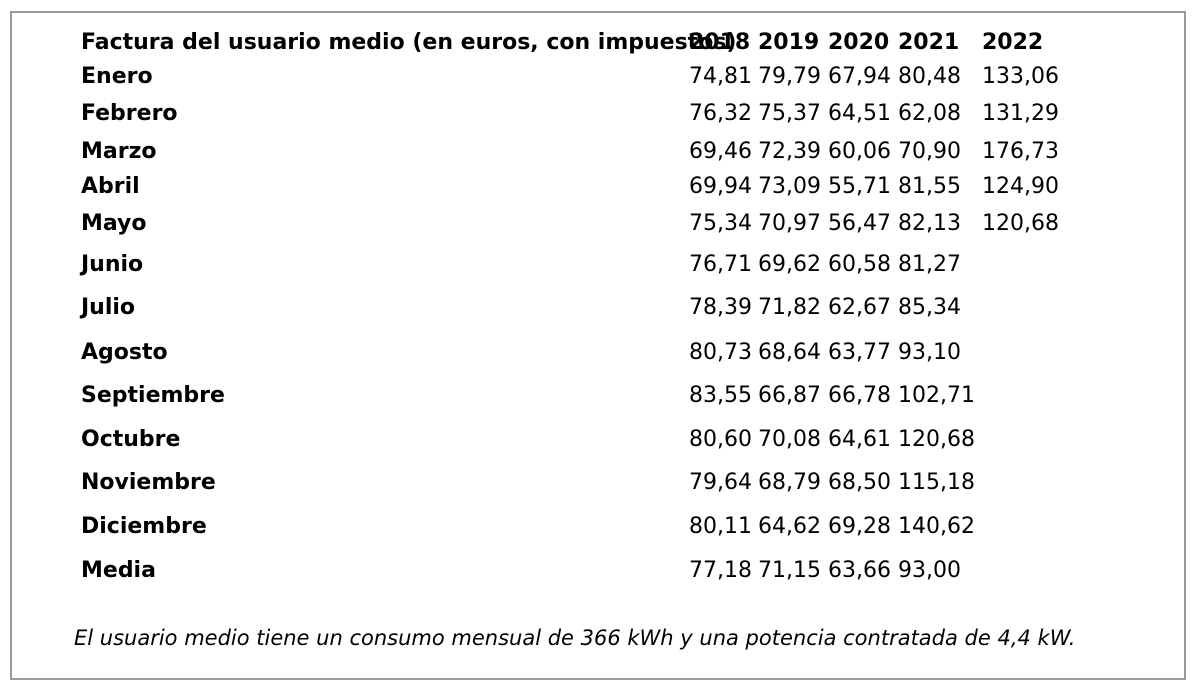  Describe the element at coordinates (929, 76) in the screenshot. I see `table-cell: 80,48` at that location.